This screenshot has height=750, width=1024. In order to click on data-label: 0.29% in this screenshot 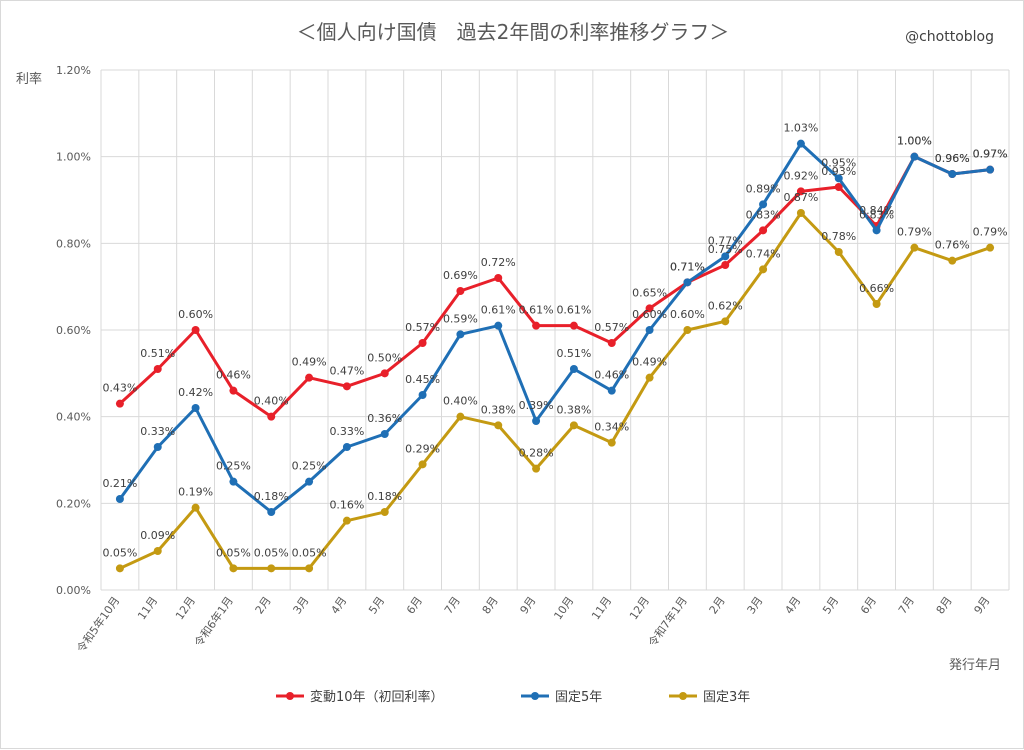, I will do `click(422, 448)`.